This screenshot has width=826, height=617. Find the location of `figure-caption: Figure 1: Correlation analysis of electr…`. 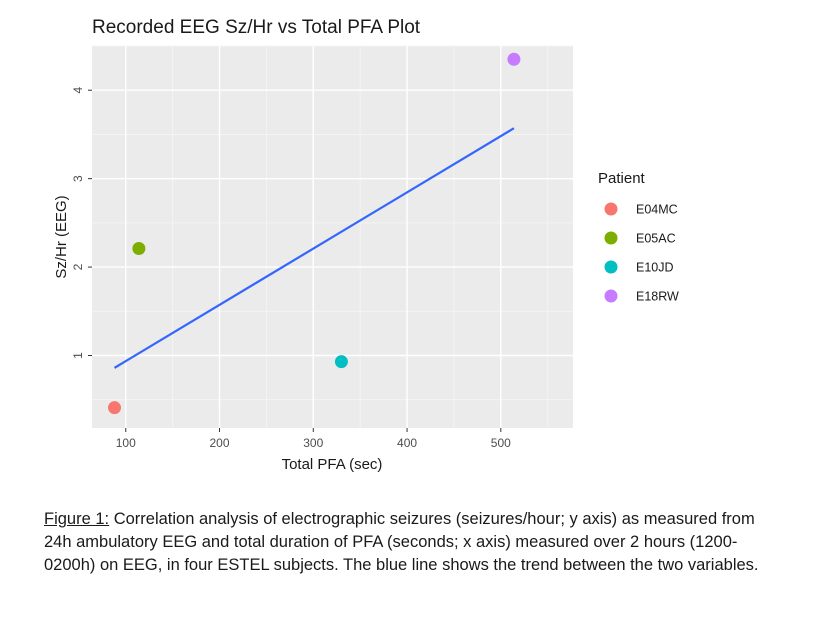

figure-caption: Figure 1: Correlation analysis of electr… is located at coordinates (414, 542).